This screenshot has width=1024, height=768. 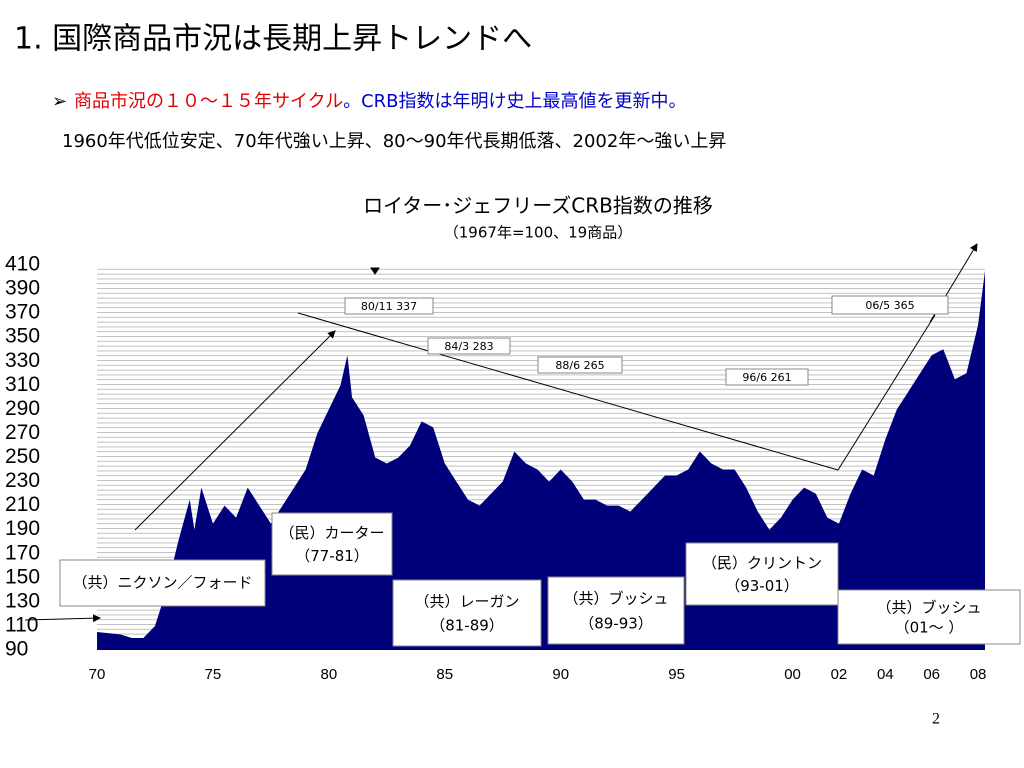 What do you see at coordinates (616, 623) in the screenshot?
I see `era-period: （89‐93）` at bounding box center [616, 623].